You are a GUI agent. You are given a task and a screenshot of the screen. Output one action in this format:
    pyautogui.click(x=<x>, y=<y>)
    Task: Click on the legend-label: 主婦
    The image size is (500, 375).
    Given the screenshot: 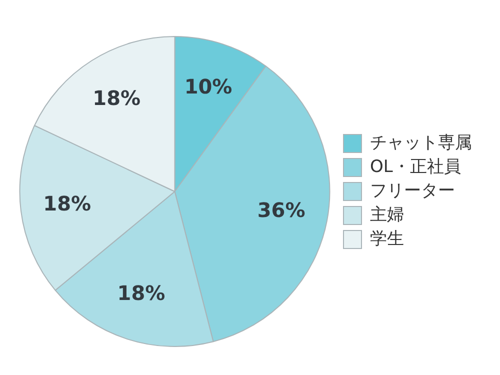 What is the action you would take?
    pyautogui.click(x=387, y=214)
    